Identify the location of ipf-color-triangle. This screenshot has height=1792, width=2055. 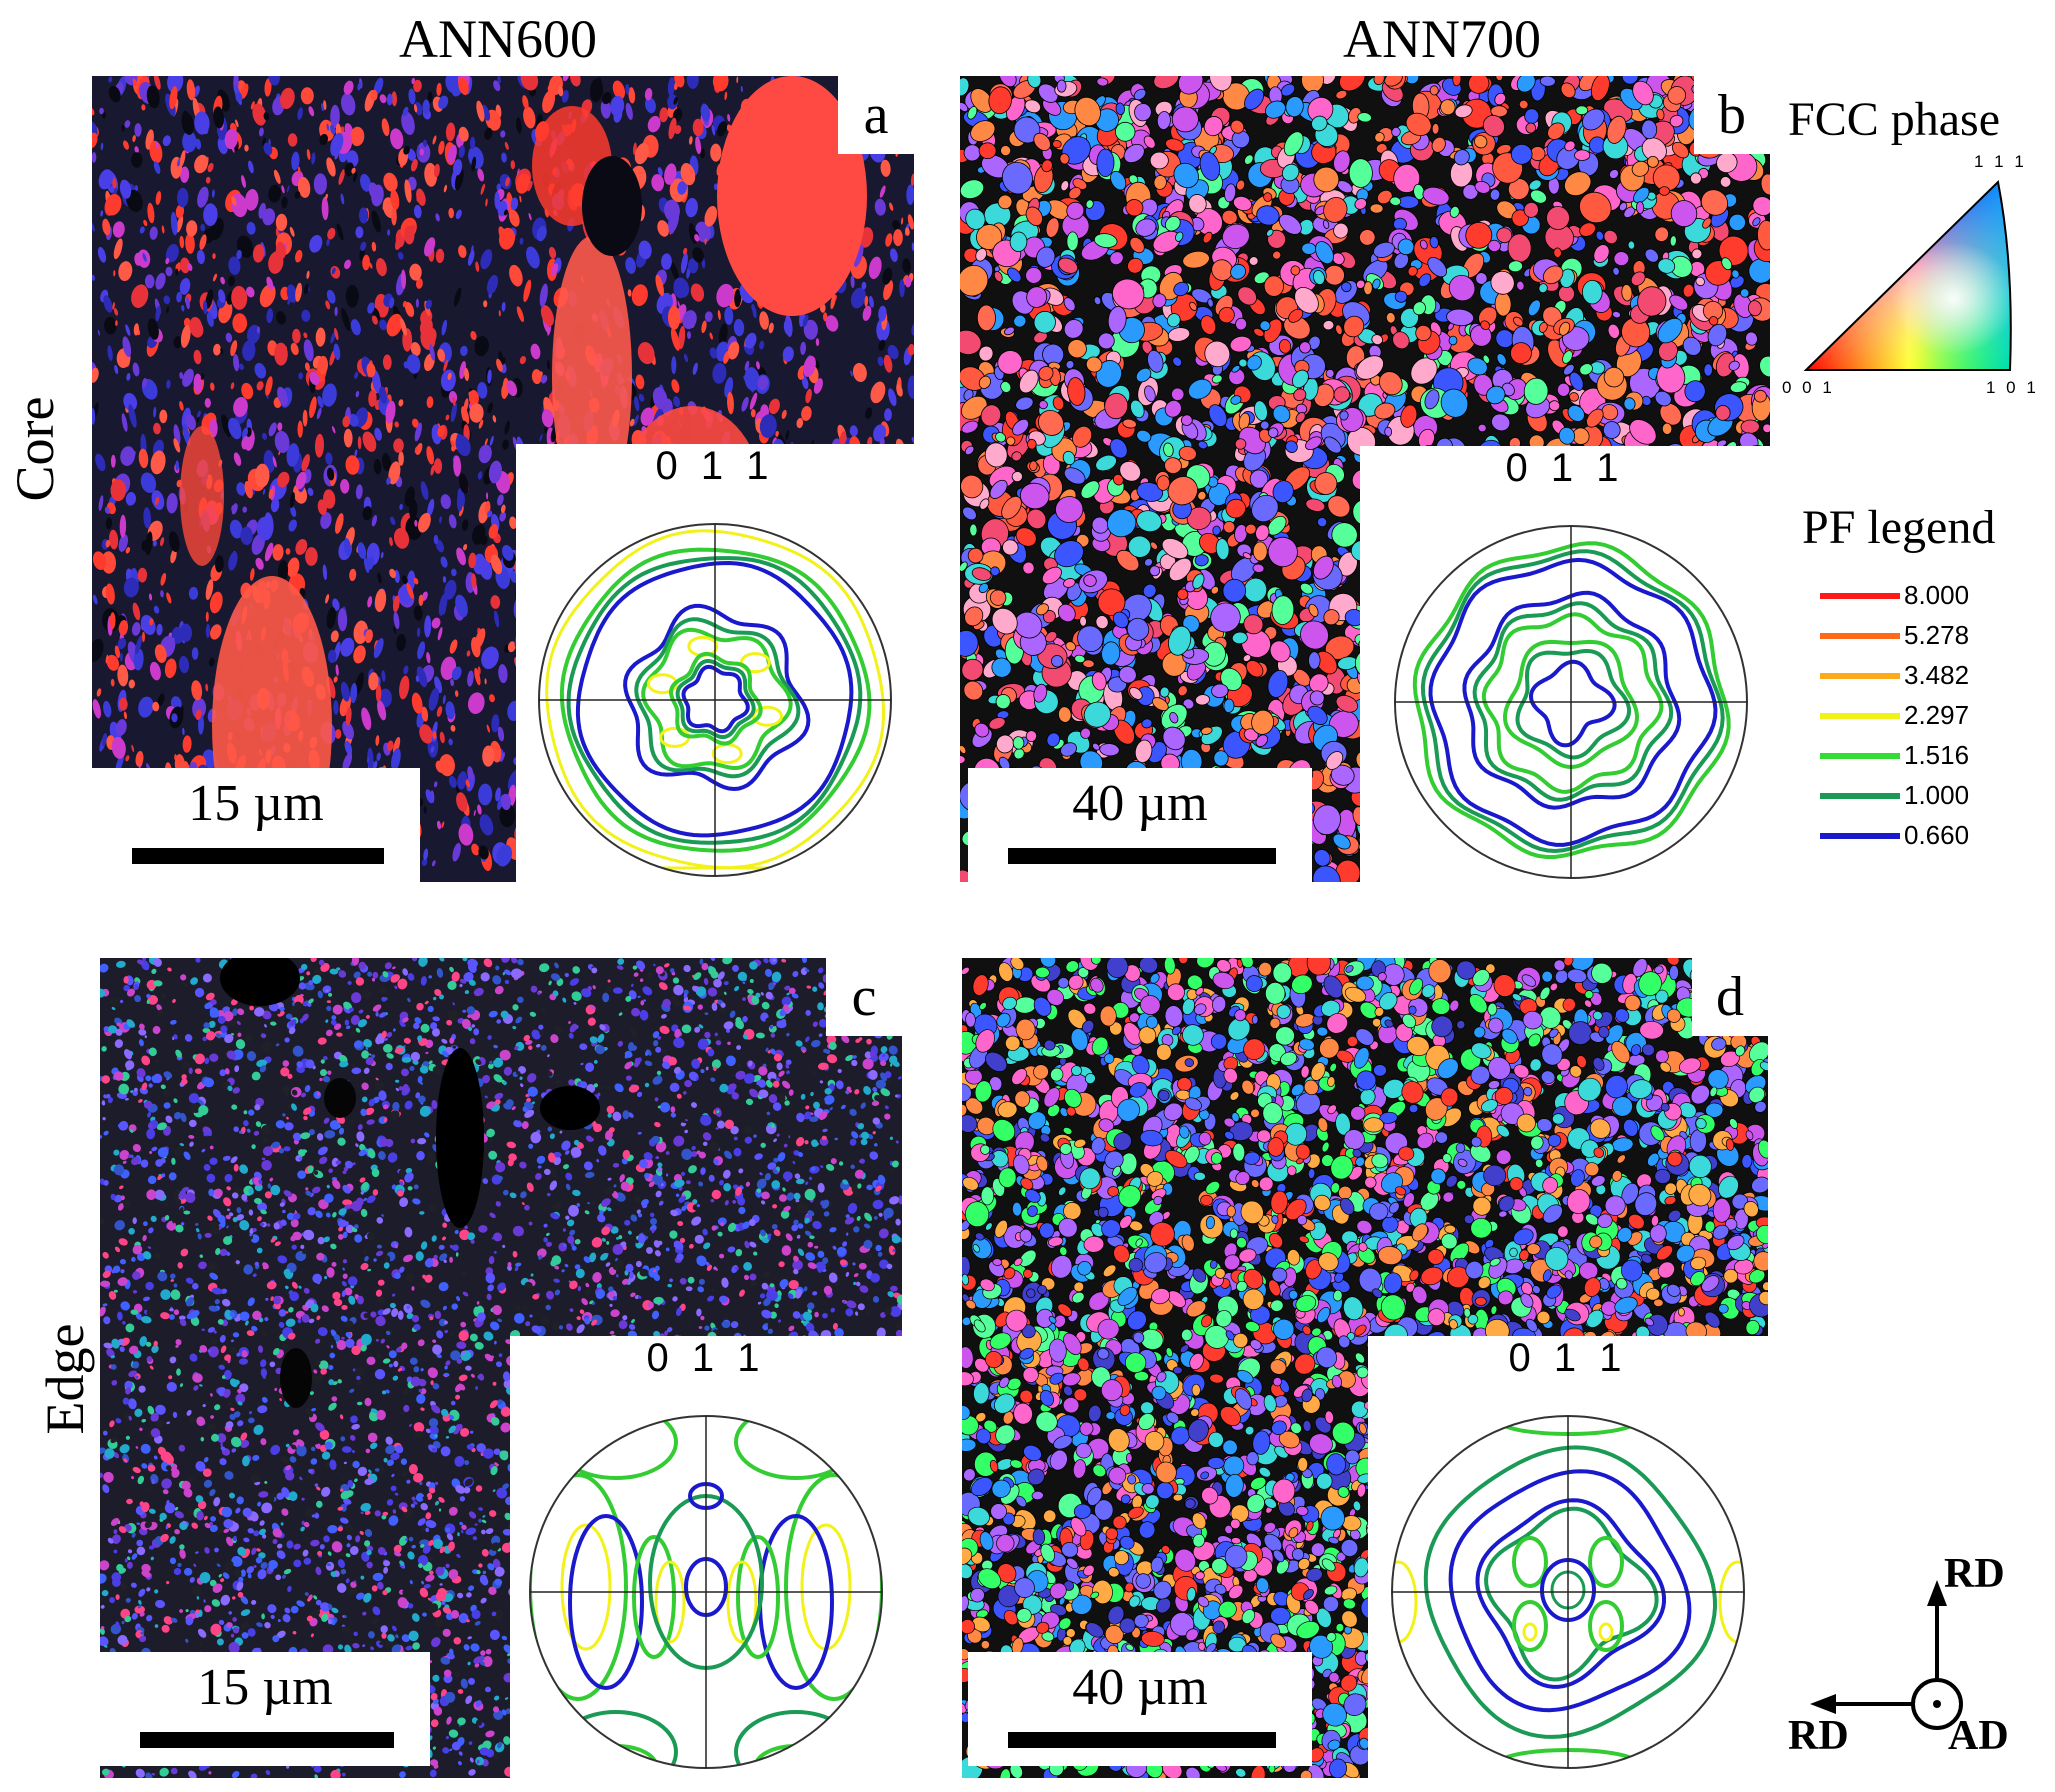
(1907, 275).